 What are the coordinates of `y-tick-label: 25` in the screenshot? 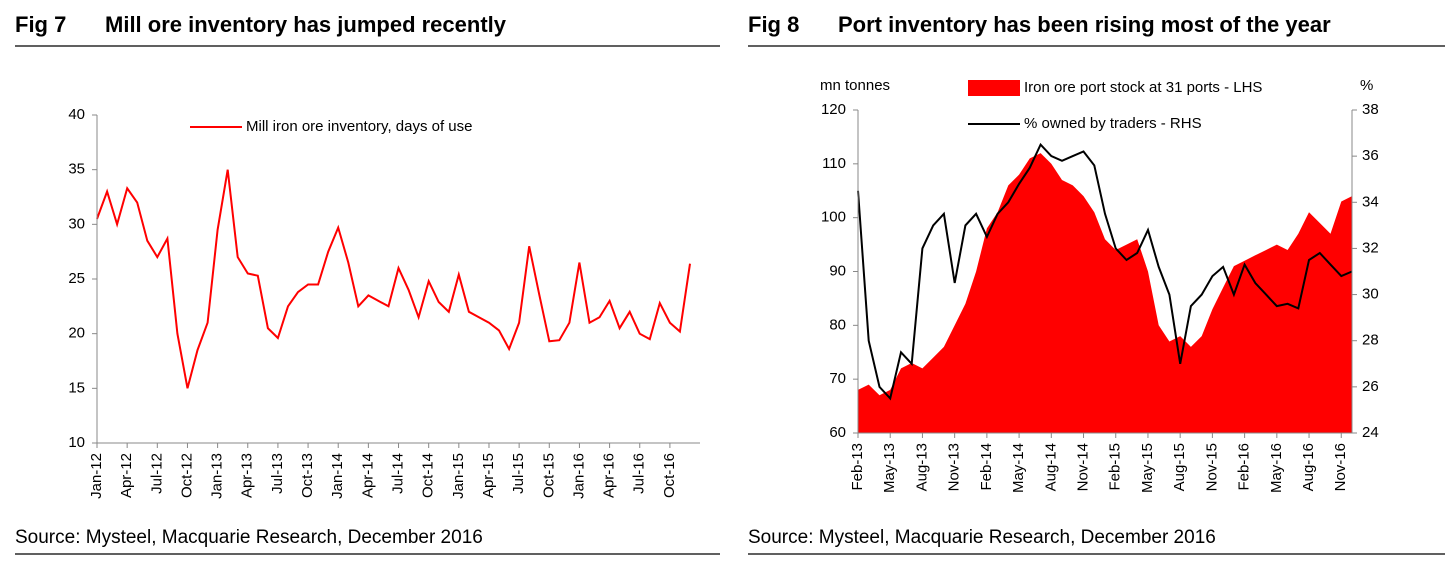 It's located at (76, 278).